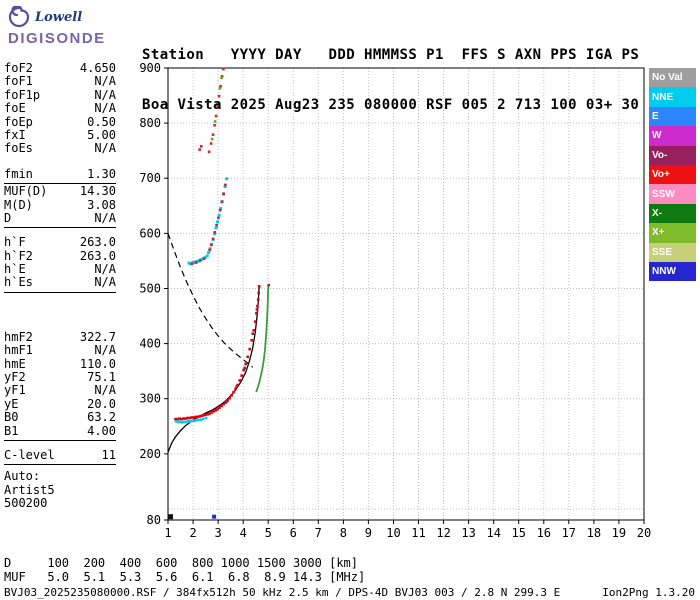 This screenshot has height=600, width=700. I want to click on svg-text: 600, so click(150, 233).